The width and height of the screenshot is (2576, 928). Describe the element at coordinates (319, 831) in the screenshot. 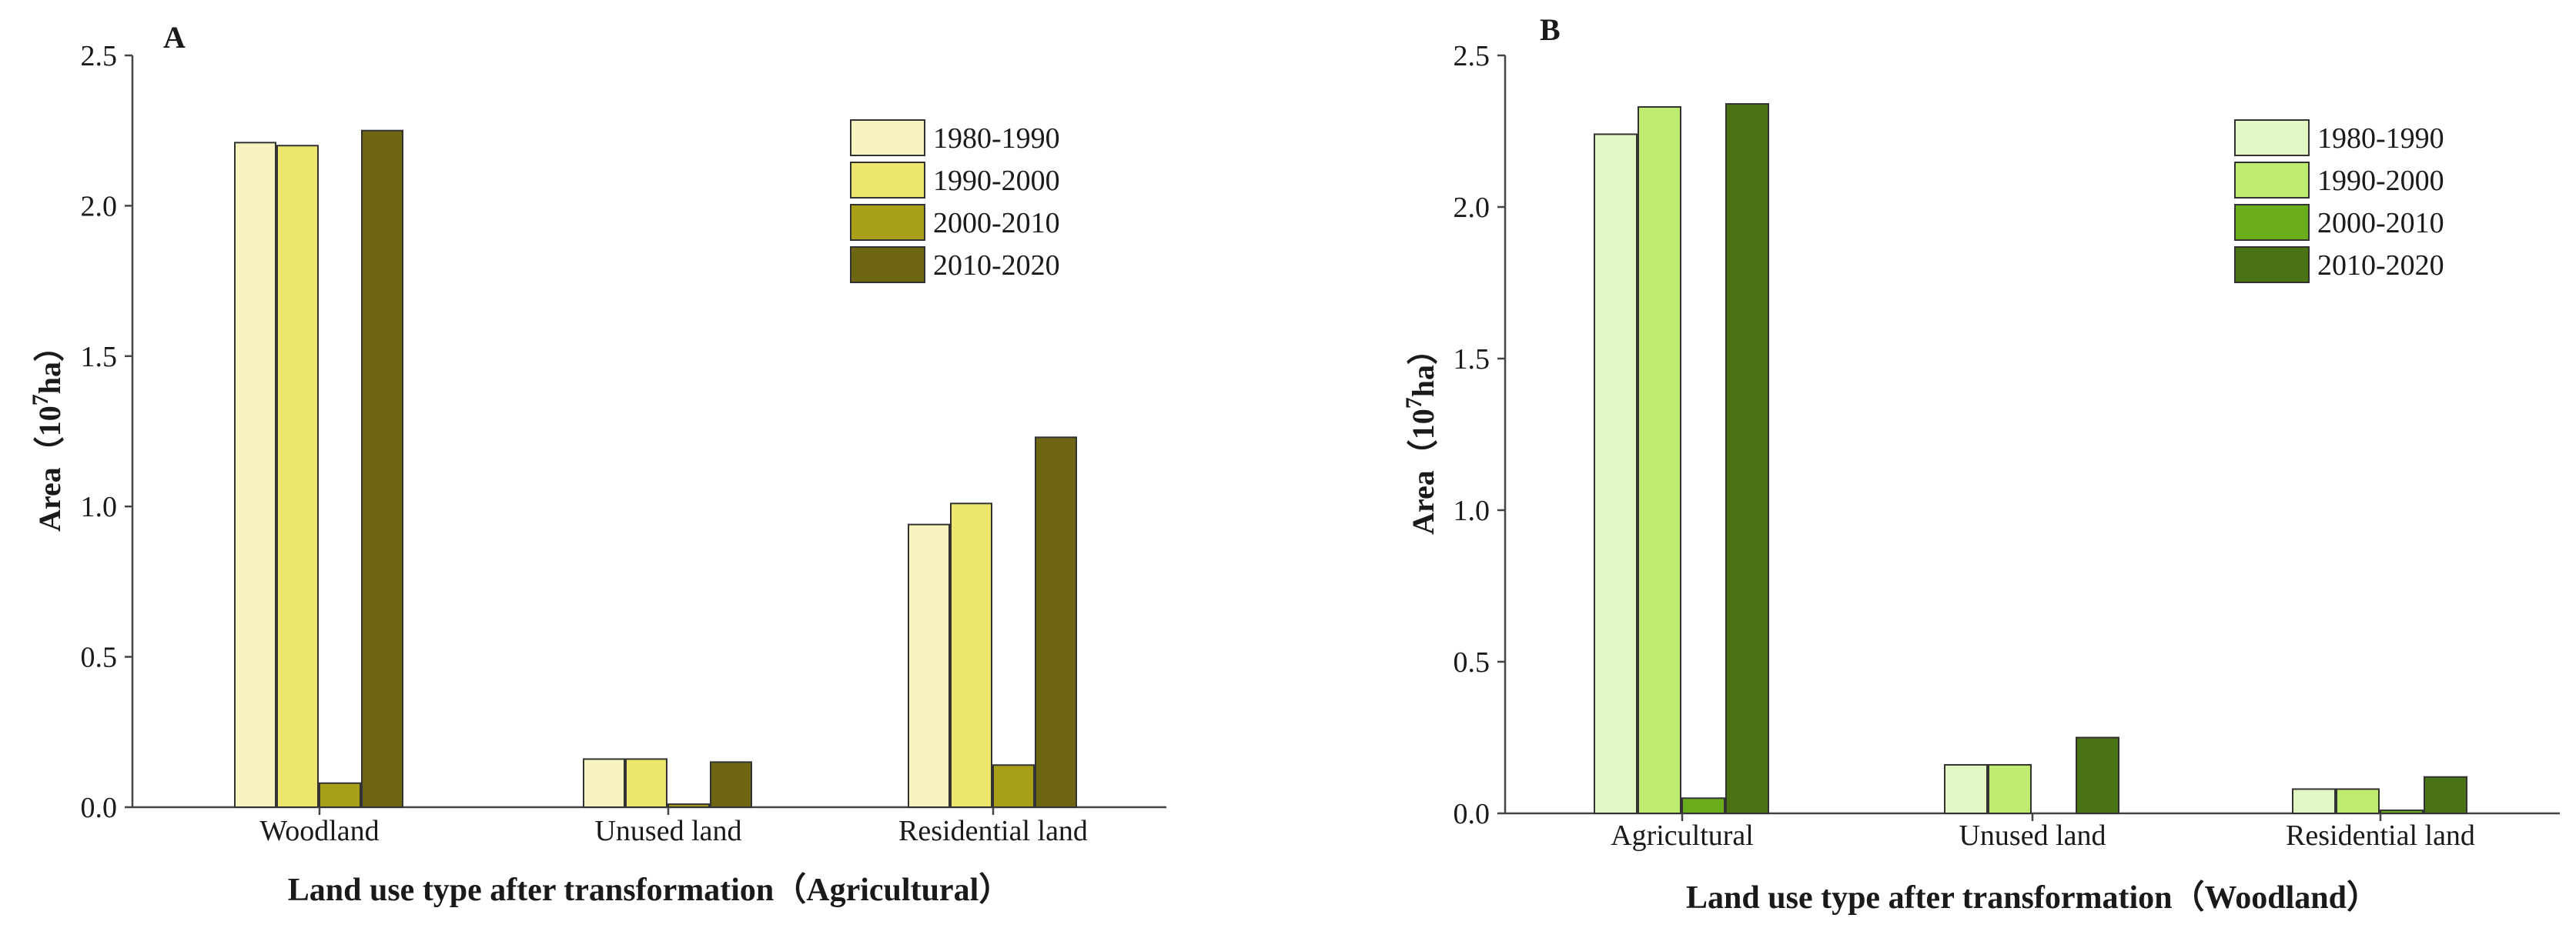

I see `x-category-label: Woodland` at that location.